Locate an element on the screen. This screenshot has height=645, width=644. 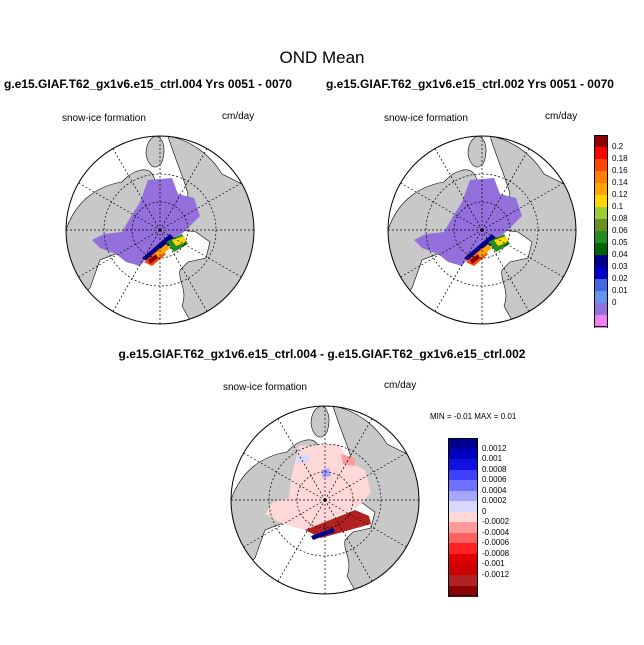
map-difference is located at coordinates (325, 500).